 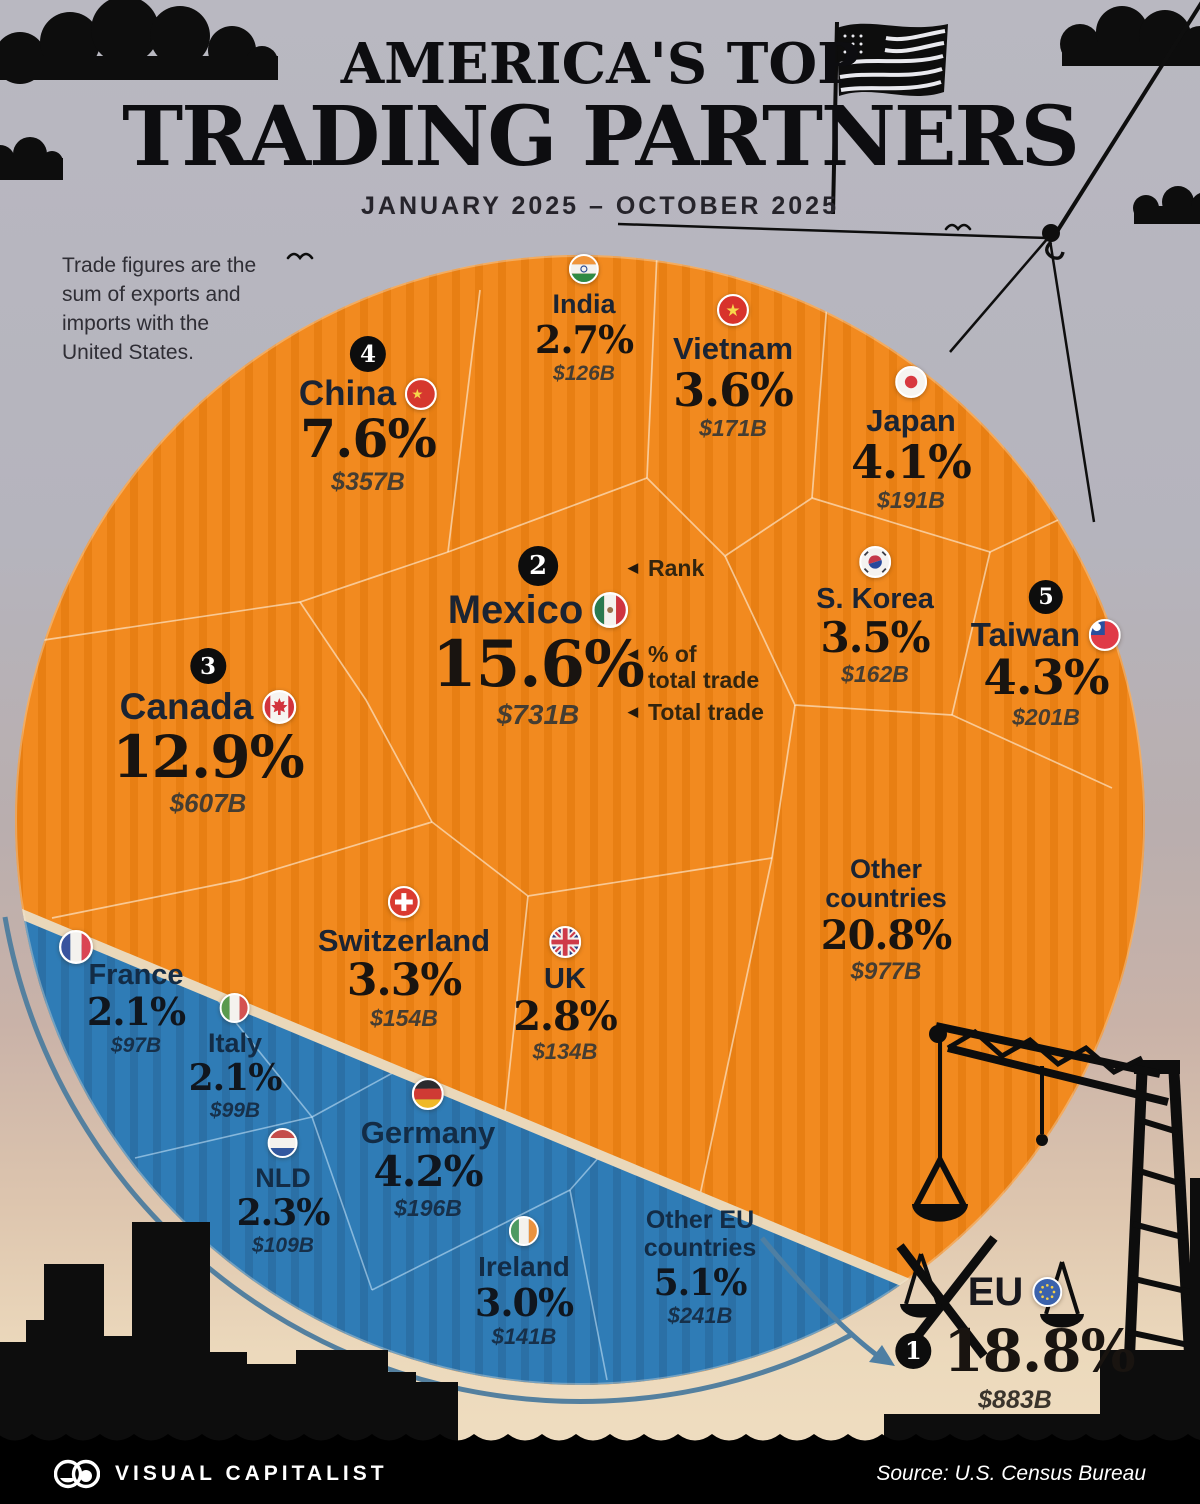 I want to click on segment-value: $99B, so click(x=235, y=1110).